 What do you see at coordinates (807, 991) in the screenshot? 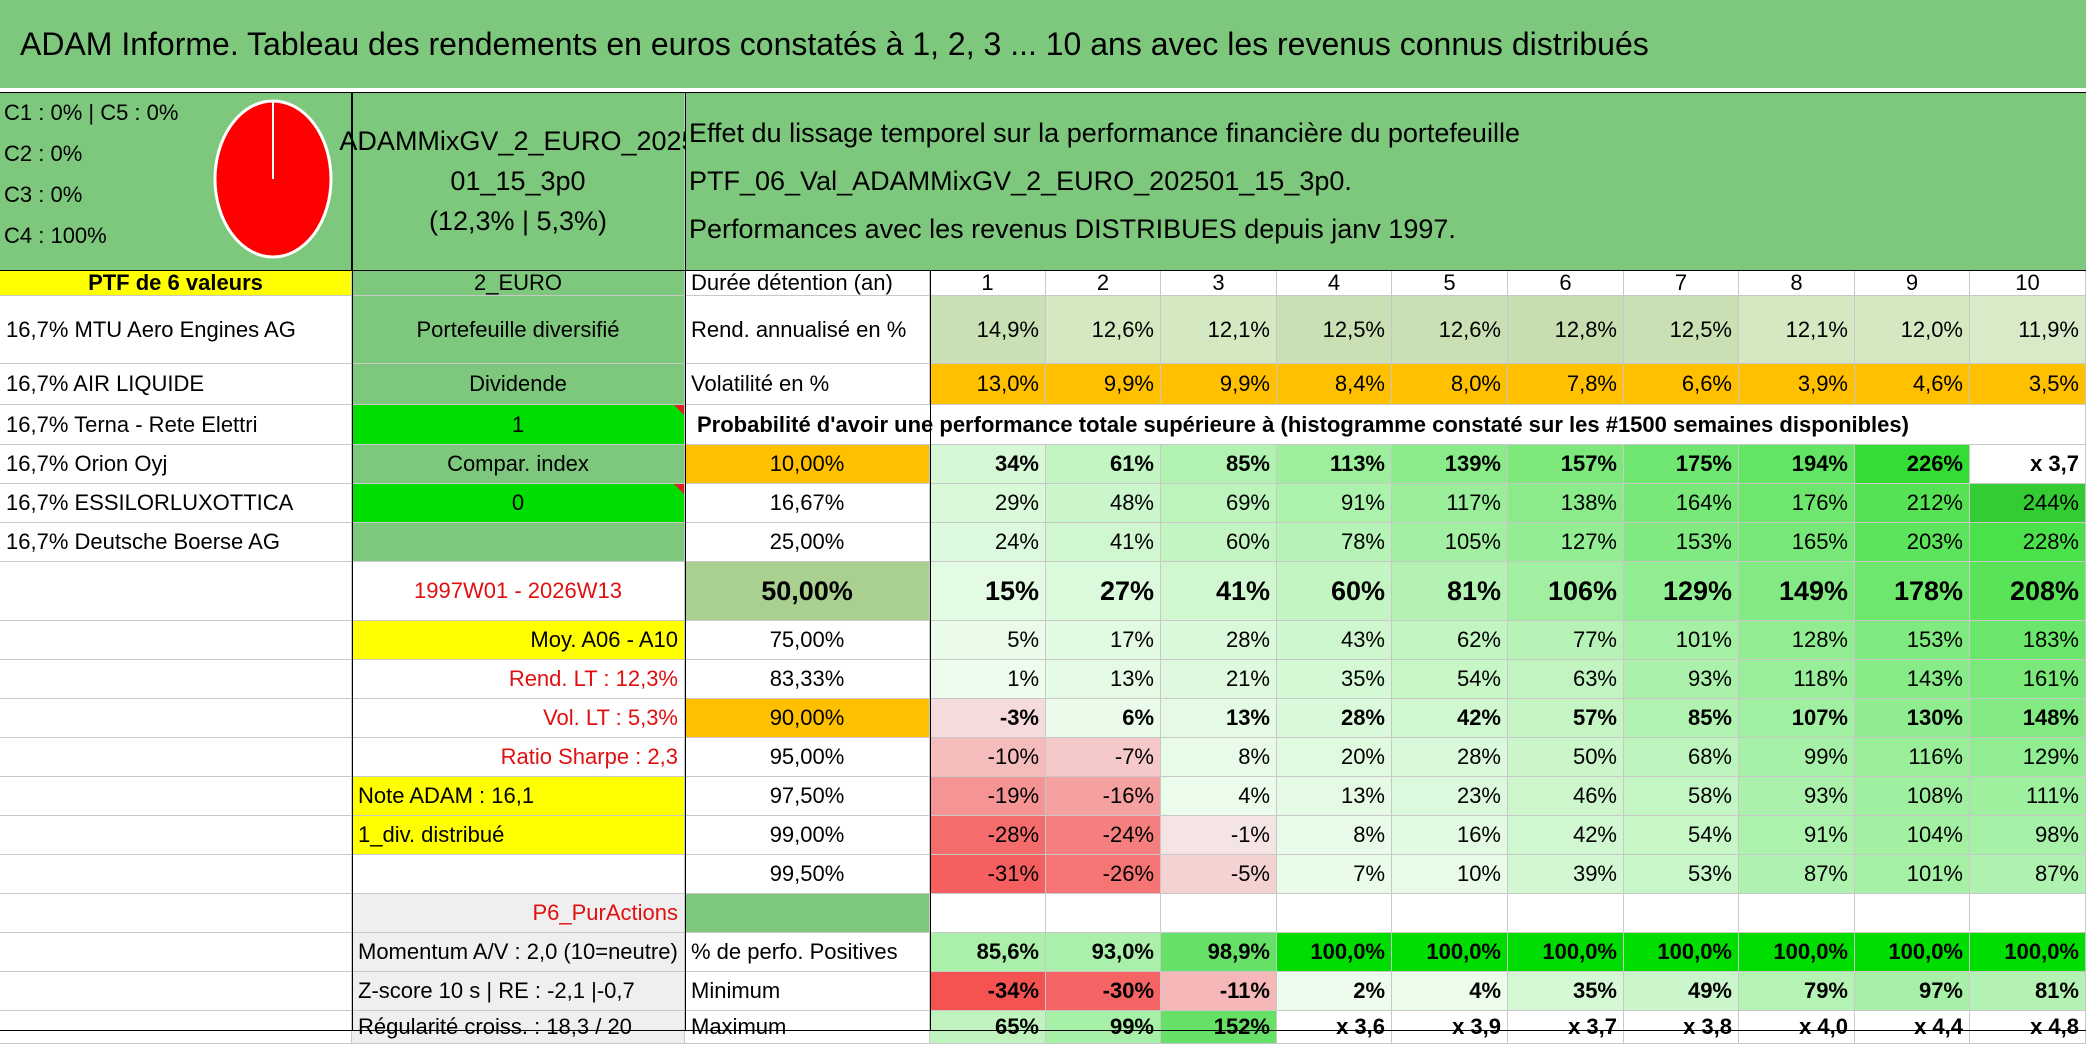
I see `minimum-label: Minimum` at bounding box center [807, 991].